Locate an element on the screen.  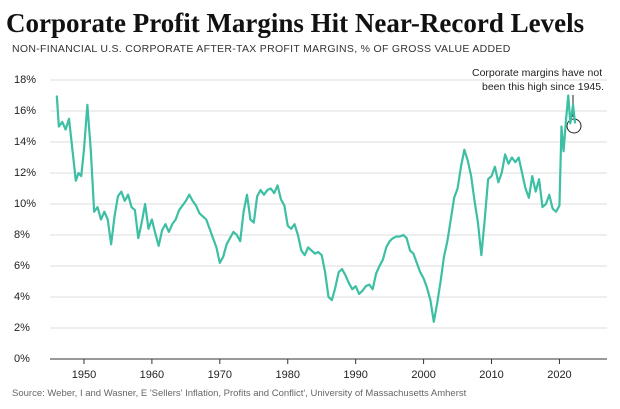
y-tick-label: 4% is located at coordinates (22, 297).